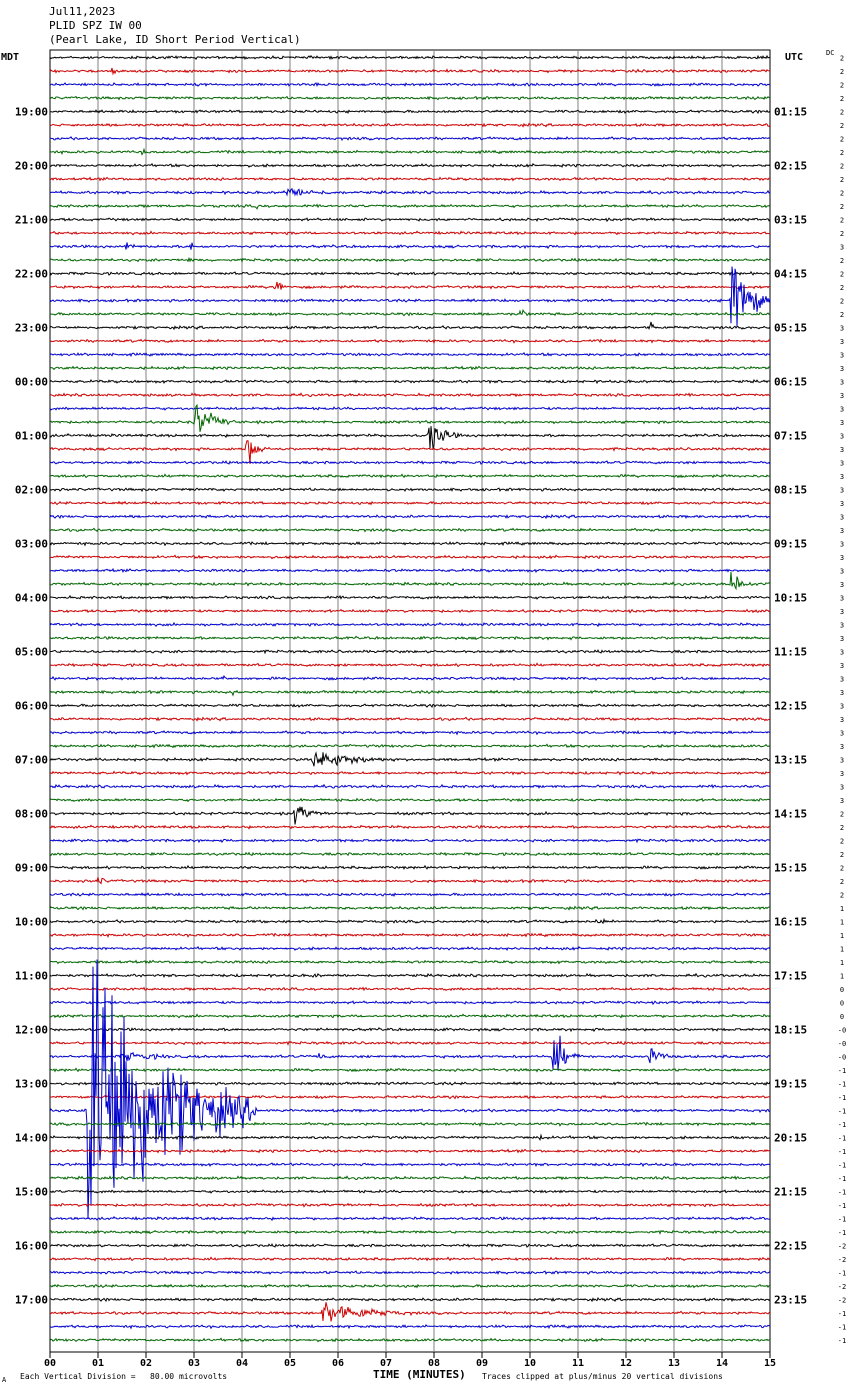  What do you see at coordinates (194, 1363) in the screenshot?
I see `x-tick-label: 03` at bounding box center [194, 1363].